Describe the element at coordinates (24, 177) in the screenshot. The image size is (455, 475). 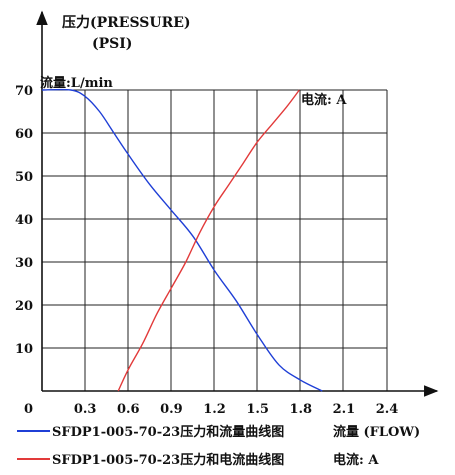
I see `y-tick-label: 50` at that location.